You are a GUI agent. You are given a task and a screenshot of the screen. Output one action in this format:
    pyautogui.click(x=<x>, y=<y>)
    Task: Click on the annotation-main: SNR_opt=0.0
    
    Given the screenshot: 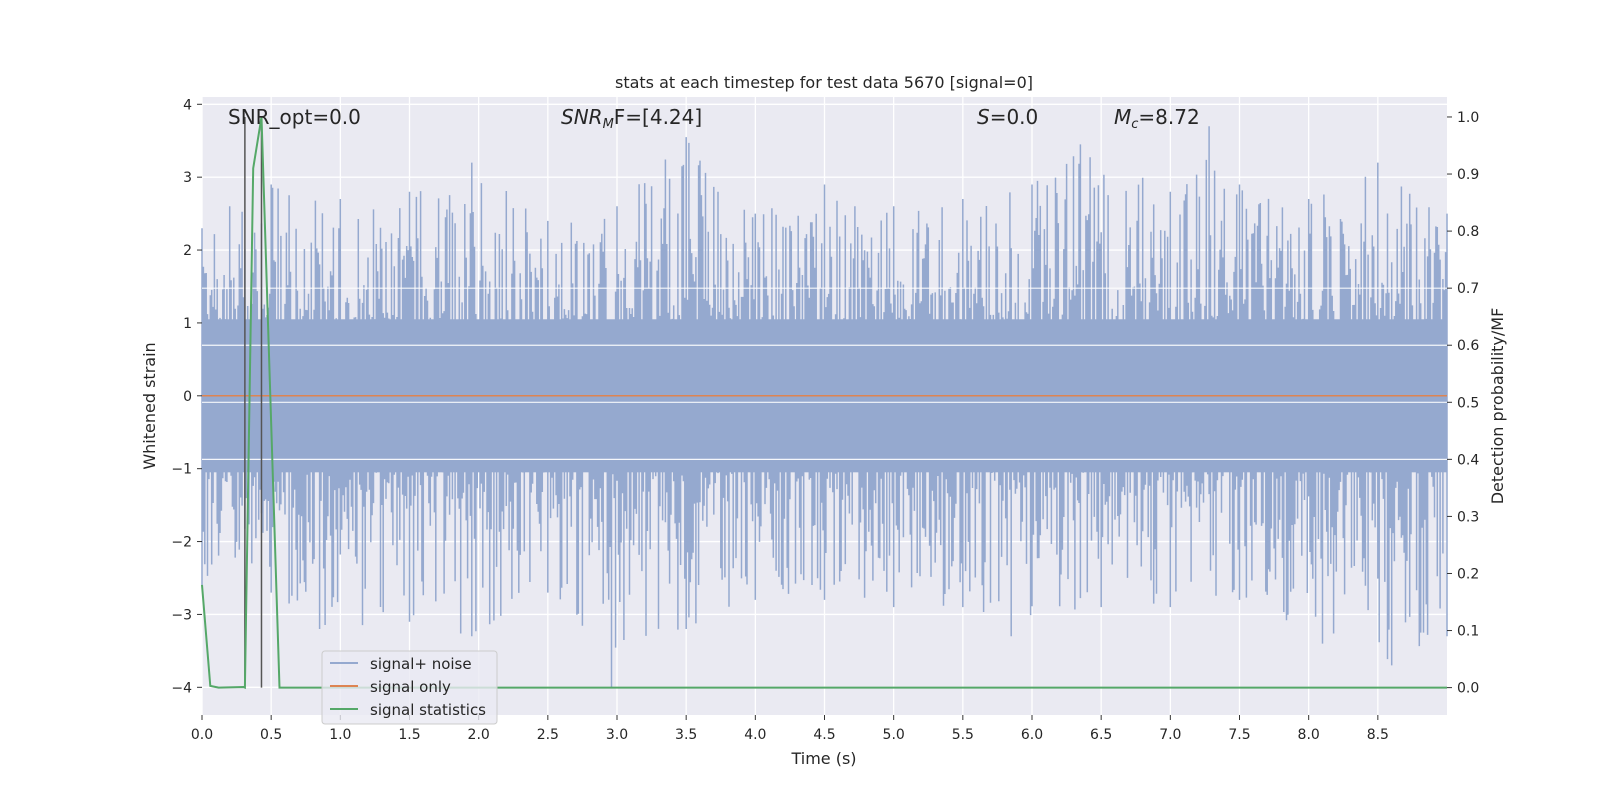 What is the action you would take?
    pyautogui.click(x=294, y=117)
    